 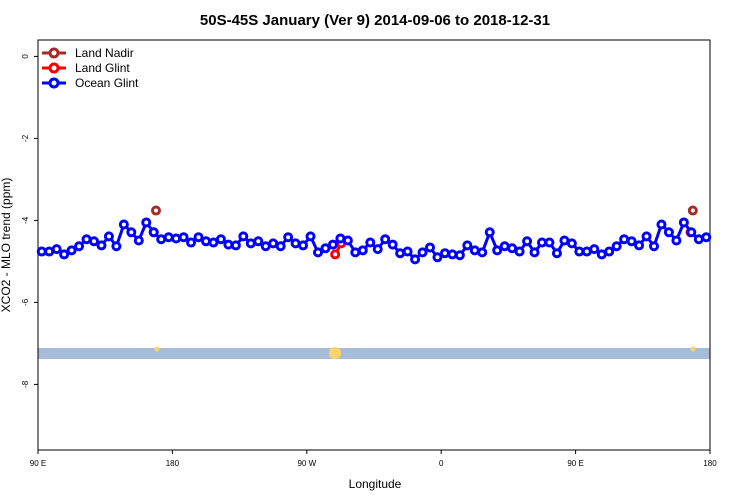 What do you see at coordinates (25, 384) in the screenshot?
I see `y-tick-label: -8` at bounding box center [25, 384].